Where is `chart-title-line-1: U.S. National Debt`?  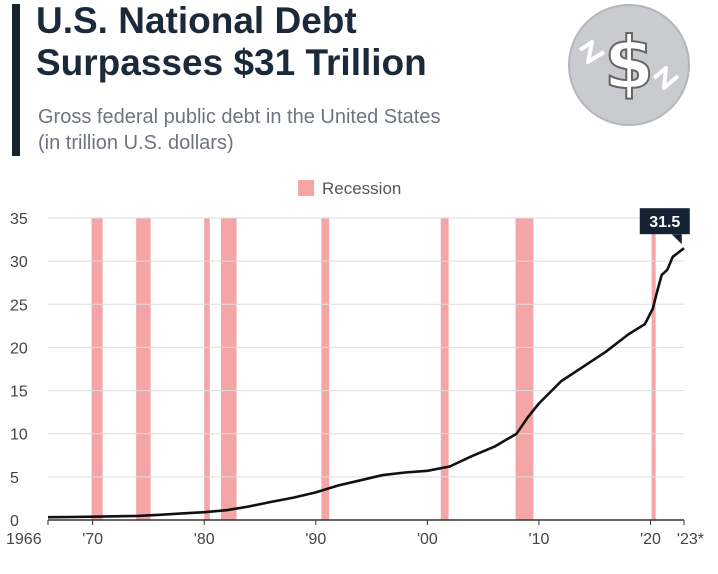
chart-title-line-1: U.S. National Debt is located at coordinates (196, 20).